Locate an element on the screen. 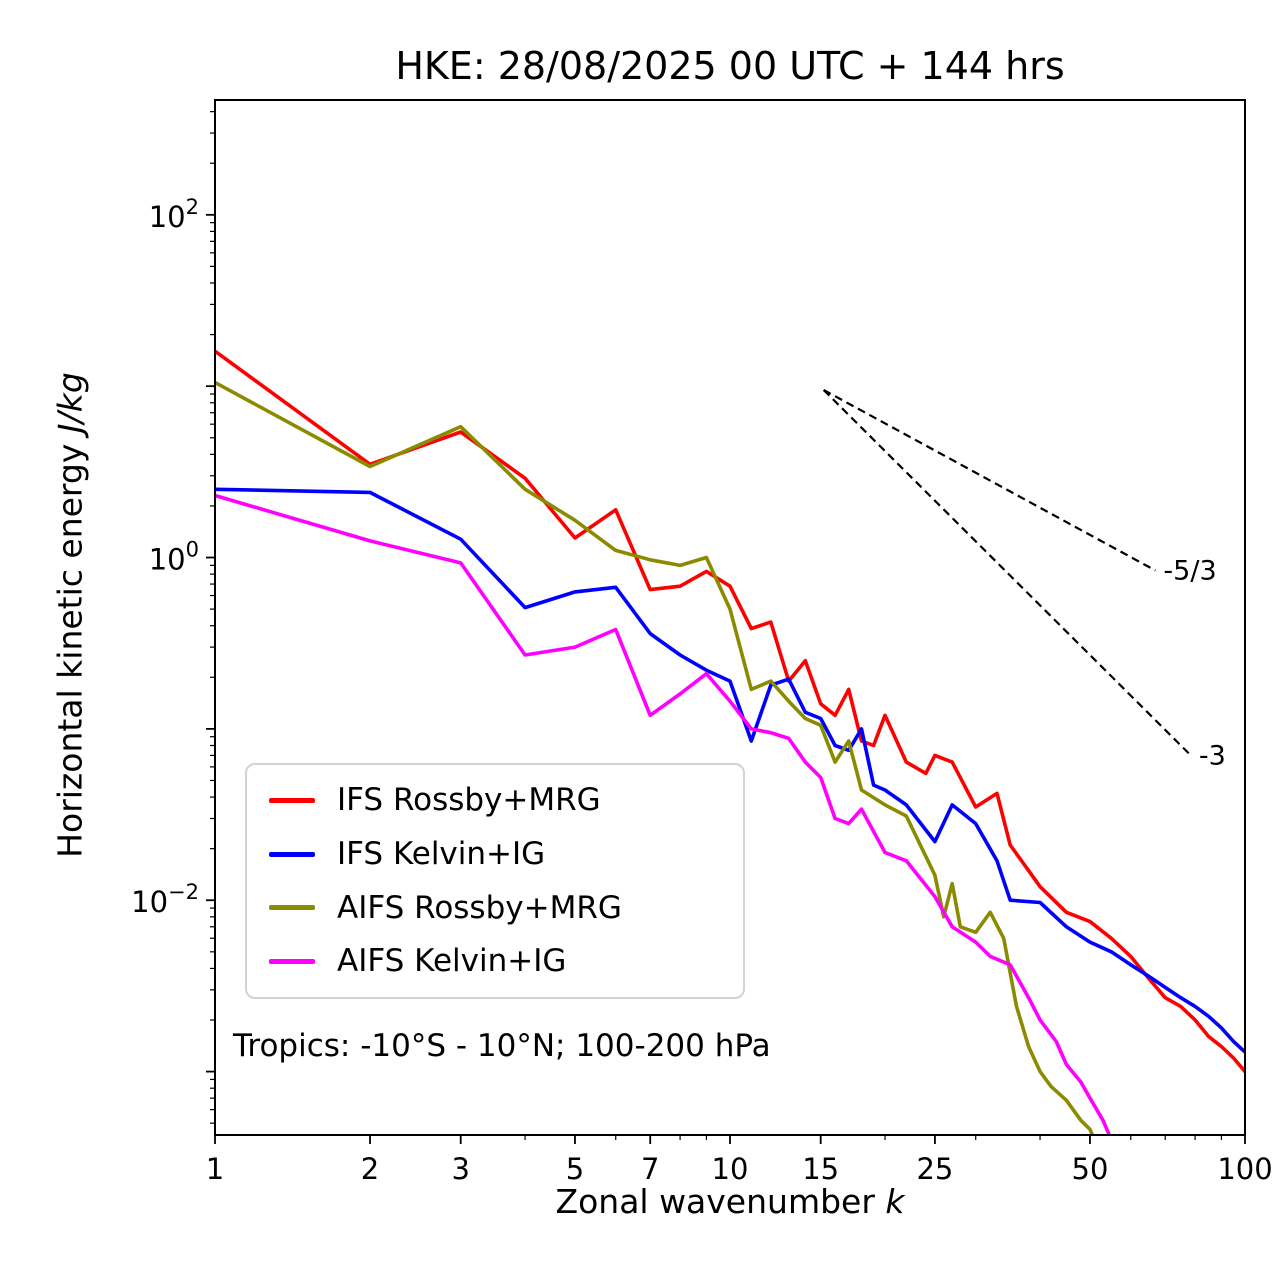  legend-label: AIFS Rossby+MRG is located at coordinates (479, 907).